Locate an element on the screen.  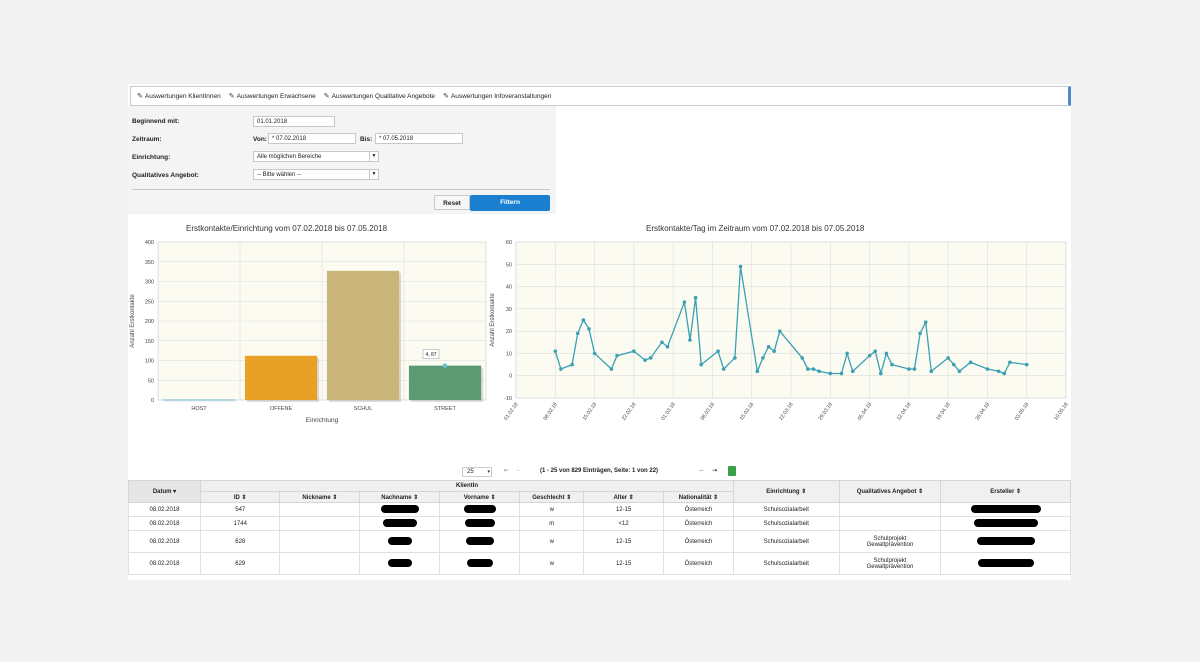
prev-page-icon: ← is located at coordinates (519, 470).